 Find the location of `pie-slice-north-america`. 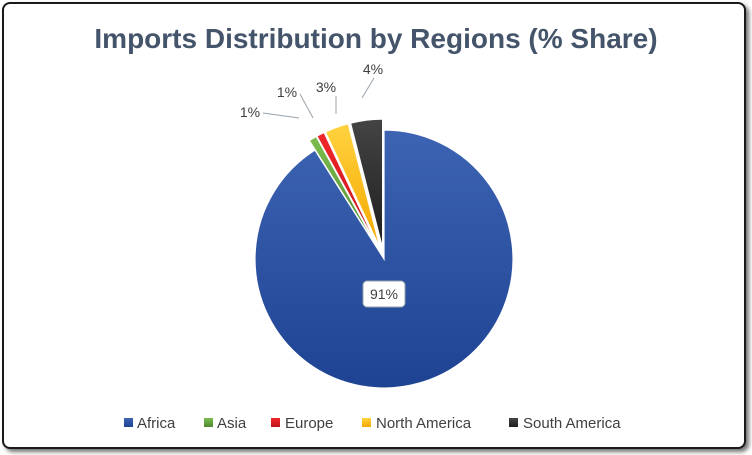

pie-slice-north-america is located at coordinates (352, 185).